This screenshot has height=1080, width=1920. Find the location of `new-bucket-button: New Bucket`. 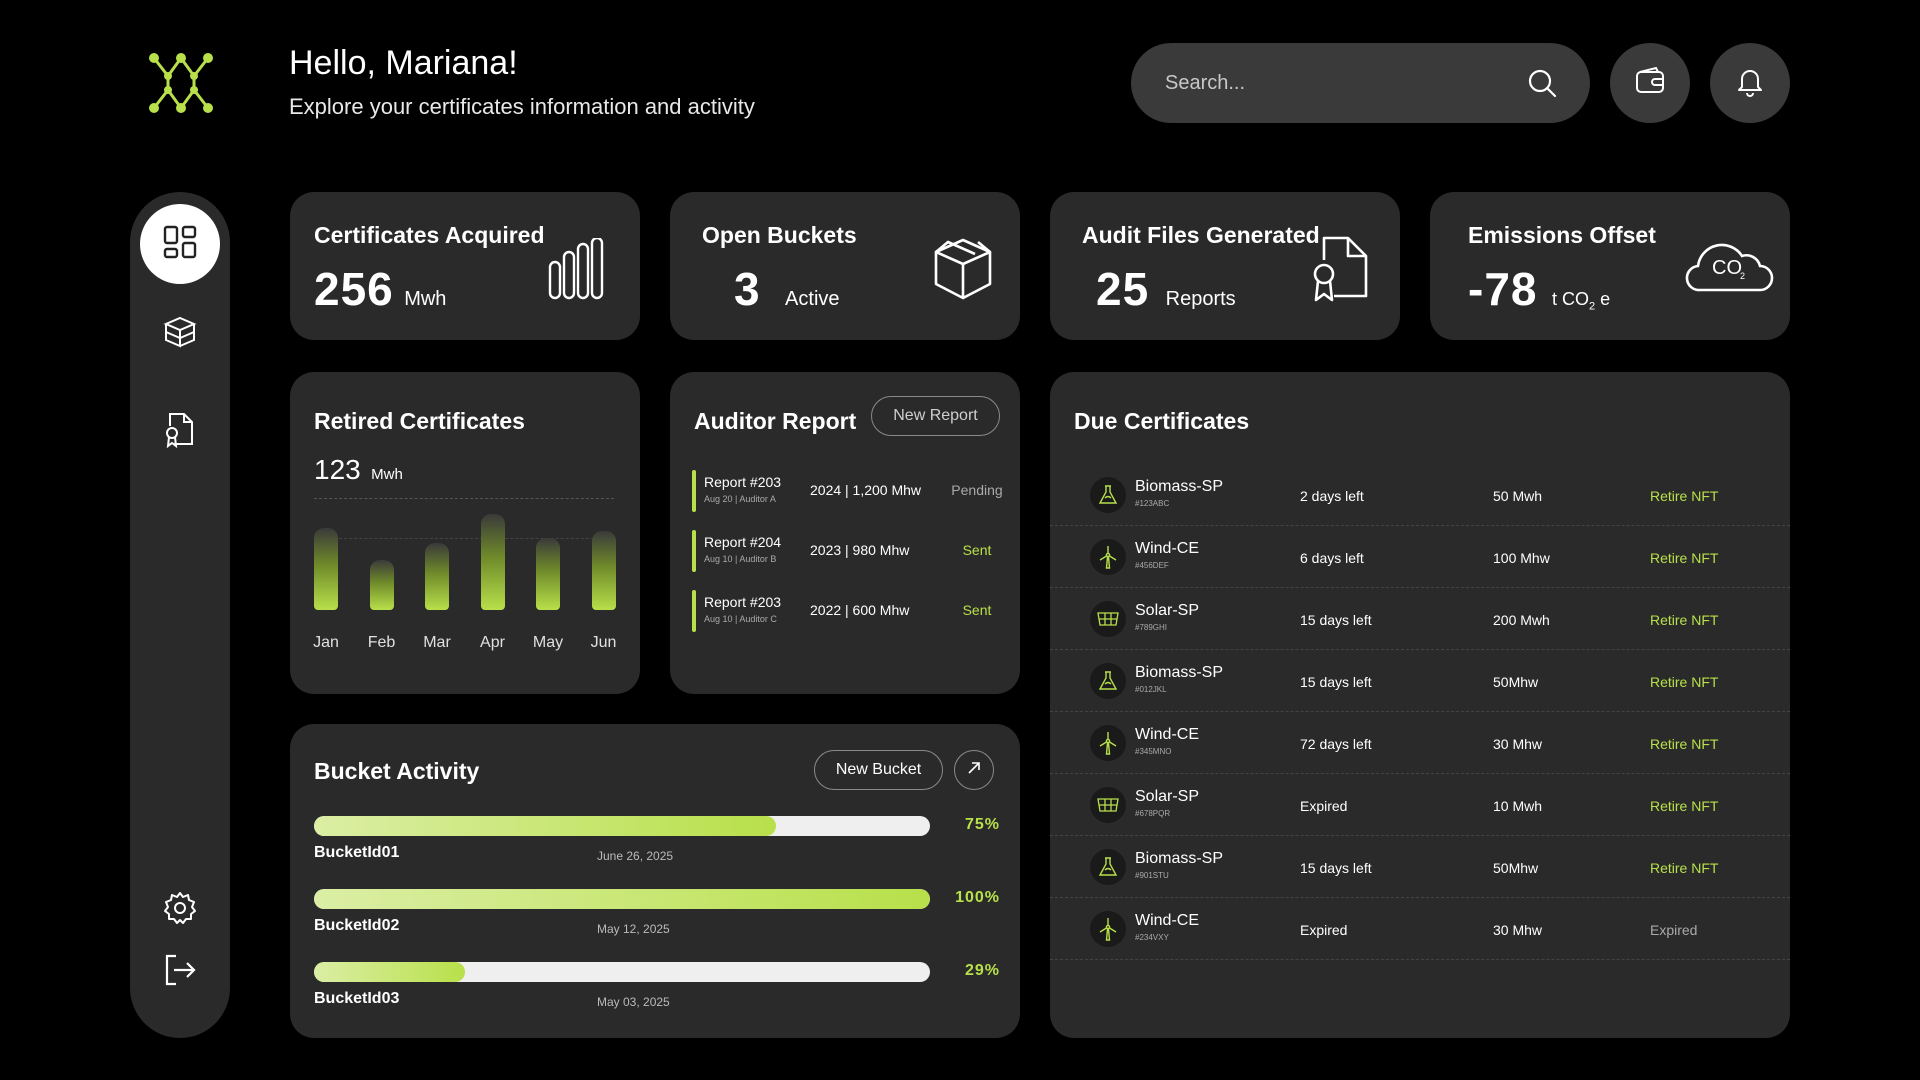

new-bucket-button: New Bucket is located at coordinates (878, 770).